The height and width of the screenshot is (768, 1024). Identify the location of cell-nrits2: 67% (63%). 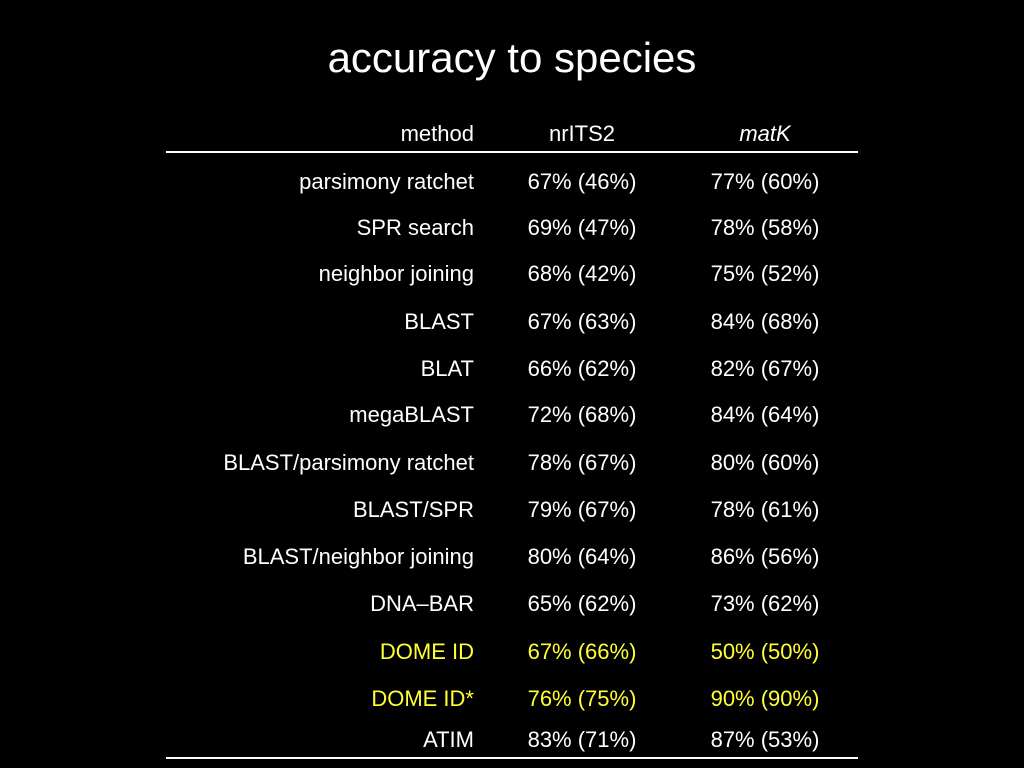
(582, 321).